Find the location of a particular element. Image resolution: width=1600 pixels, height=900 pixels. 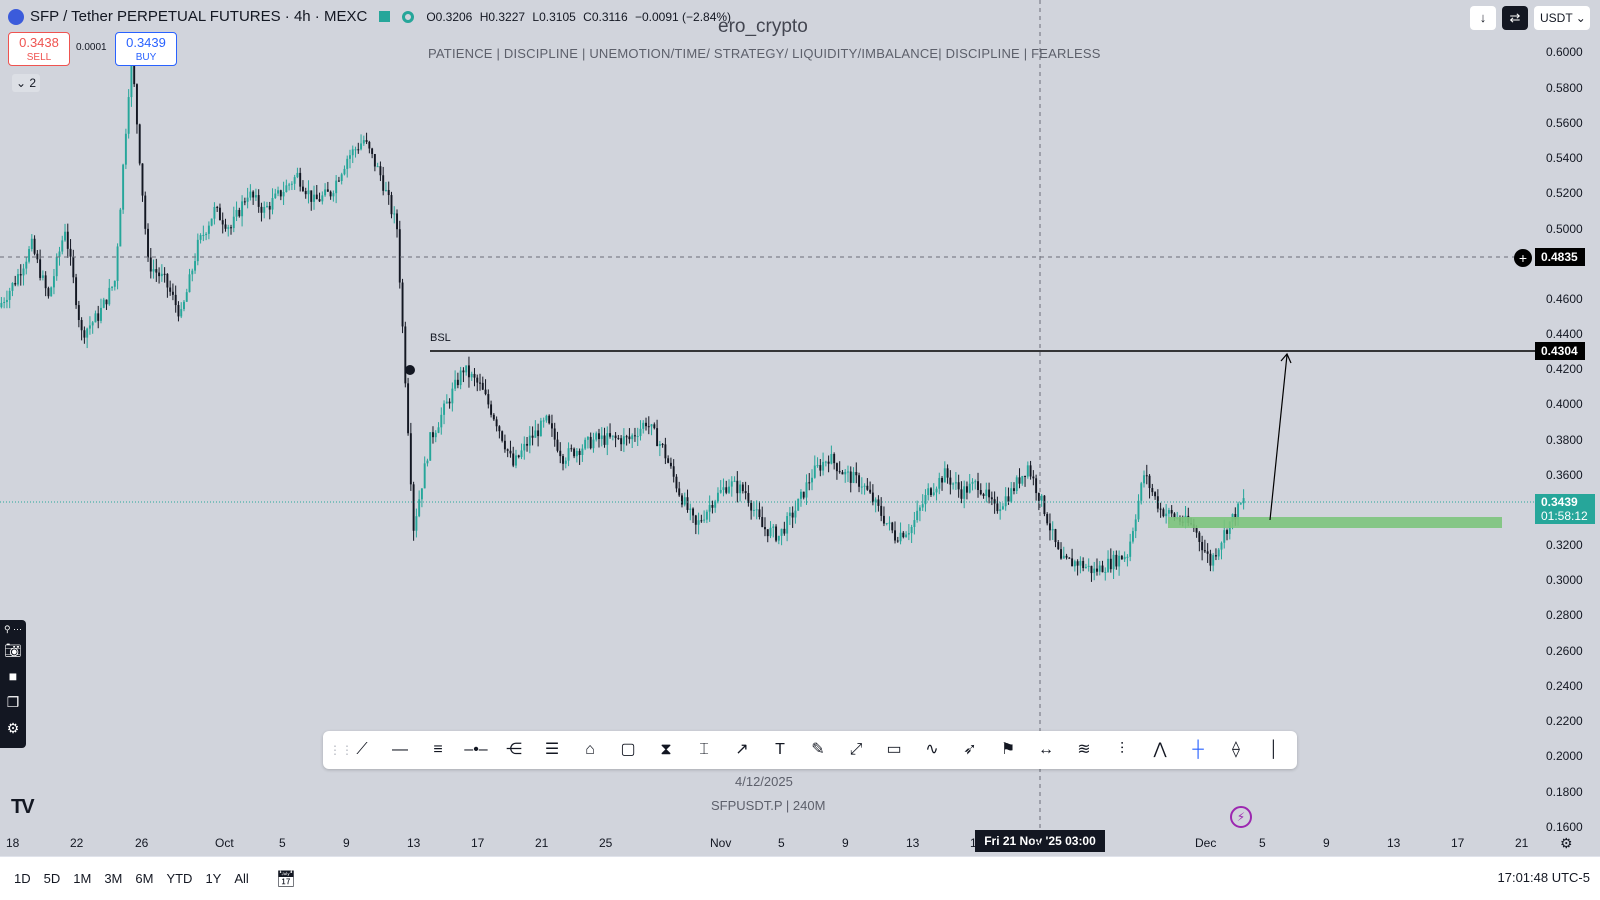

pattern-icon: ⫶ is located at coordinates (1121, 749).